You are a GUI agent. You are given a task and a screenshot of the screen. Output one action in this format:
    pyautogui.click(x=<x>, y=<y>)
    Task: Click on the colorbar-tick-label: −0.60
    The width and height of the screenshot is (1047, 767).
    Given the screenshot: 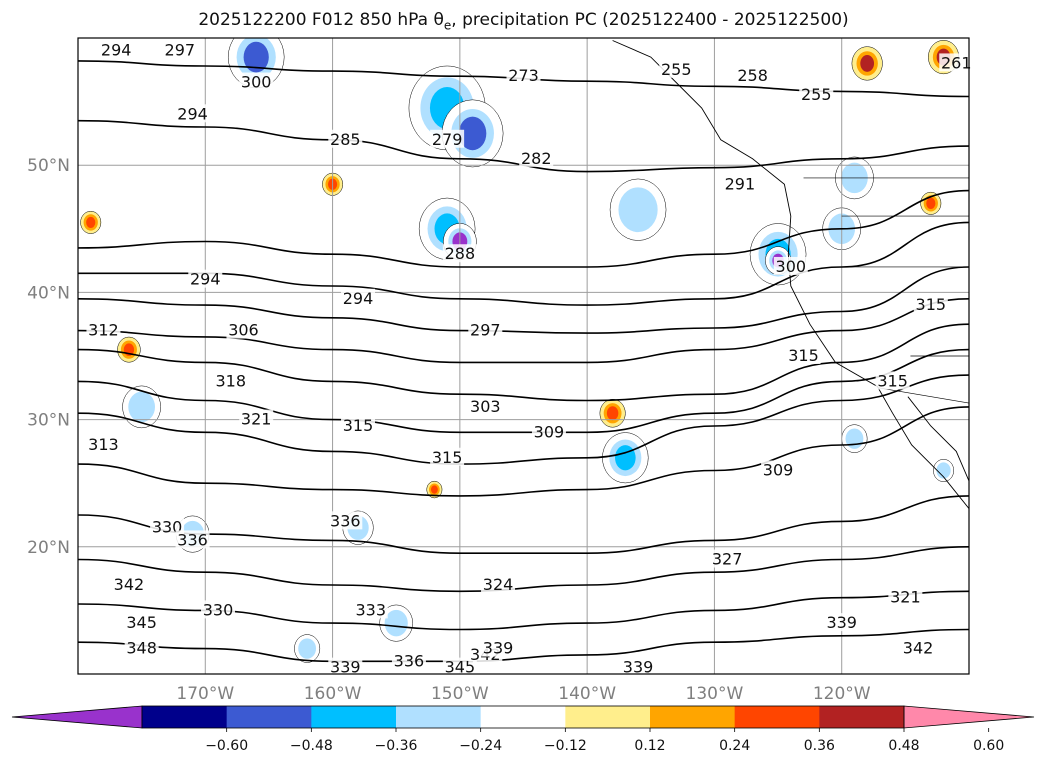 What is the action you would take?
    pyautogui.click(x=226, y=746)
    